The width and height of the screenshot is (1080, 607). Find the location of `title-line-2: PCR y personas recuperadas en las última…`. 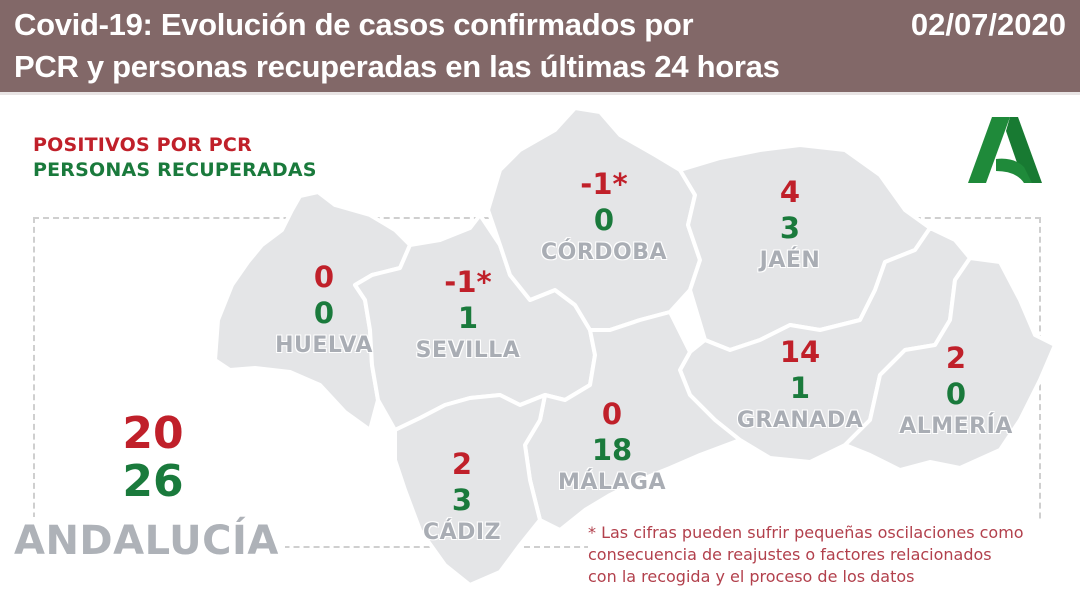

title-line-2: PCR y personas recuperadas en las última… is located at coordinates (397, 66).